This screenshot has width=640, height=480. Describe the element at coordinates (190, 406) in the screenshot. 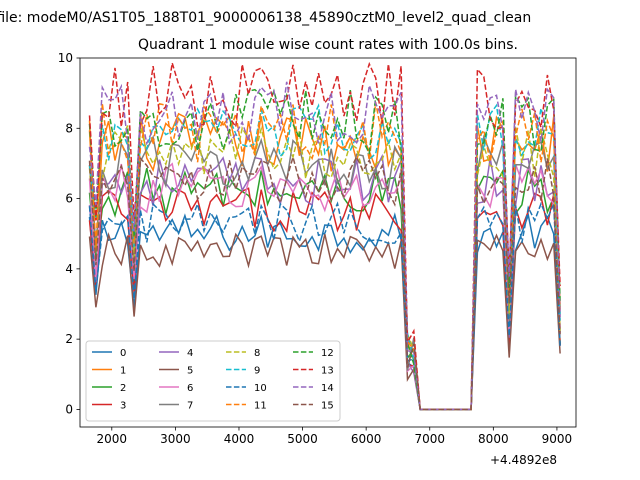

I see `legend-label-7: 7` at that location.